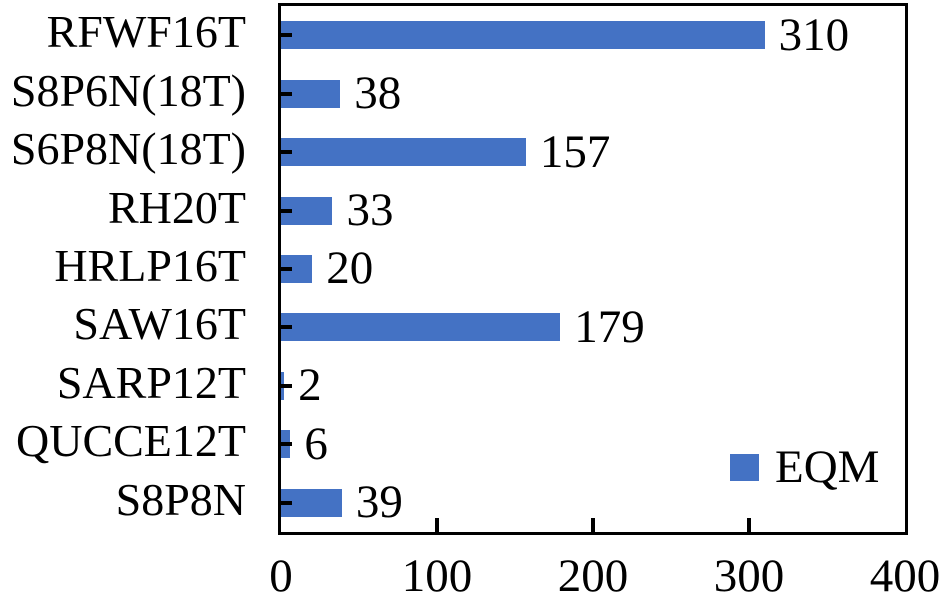 The width and height of the screenshot is (945, 611). Describe the element at coordinates (749, 576) in the screenshot. I see `x-axis-tick-label: 300` at that location.